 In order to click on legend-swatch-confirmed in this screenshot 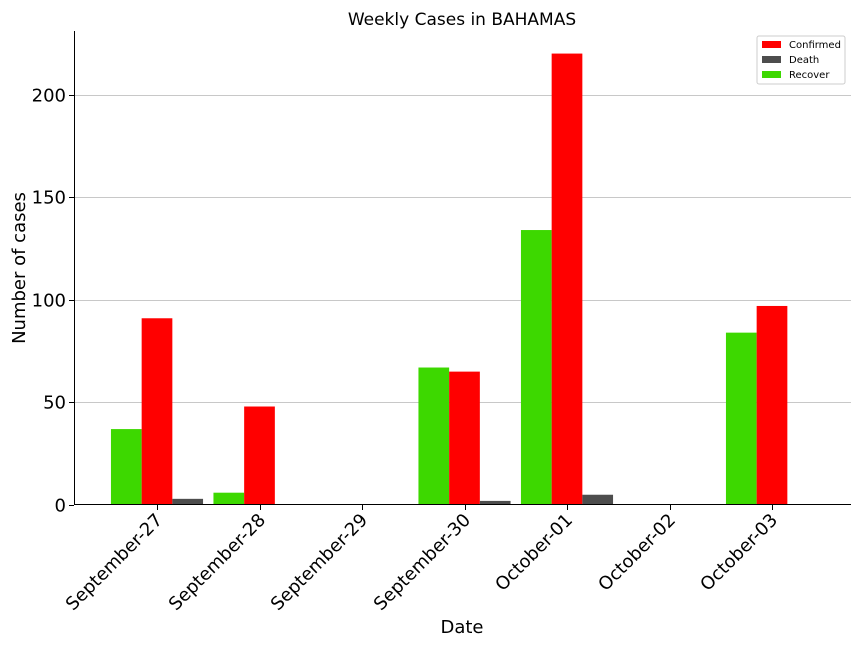, I will do `click(771, 44)`.